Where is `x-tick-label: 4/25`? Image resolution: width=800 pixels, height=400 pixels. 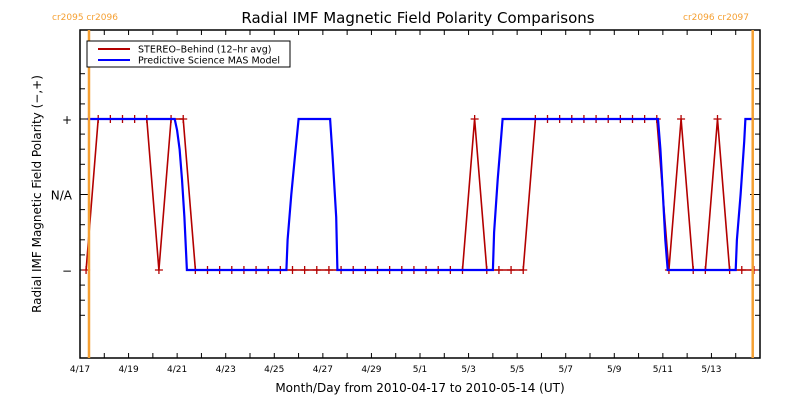 x-tick-label: 4/25 is located at coordinates (274, 370).